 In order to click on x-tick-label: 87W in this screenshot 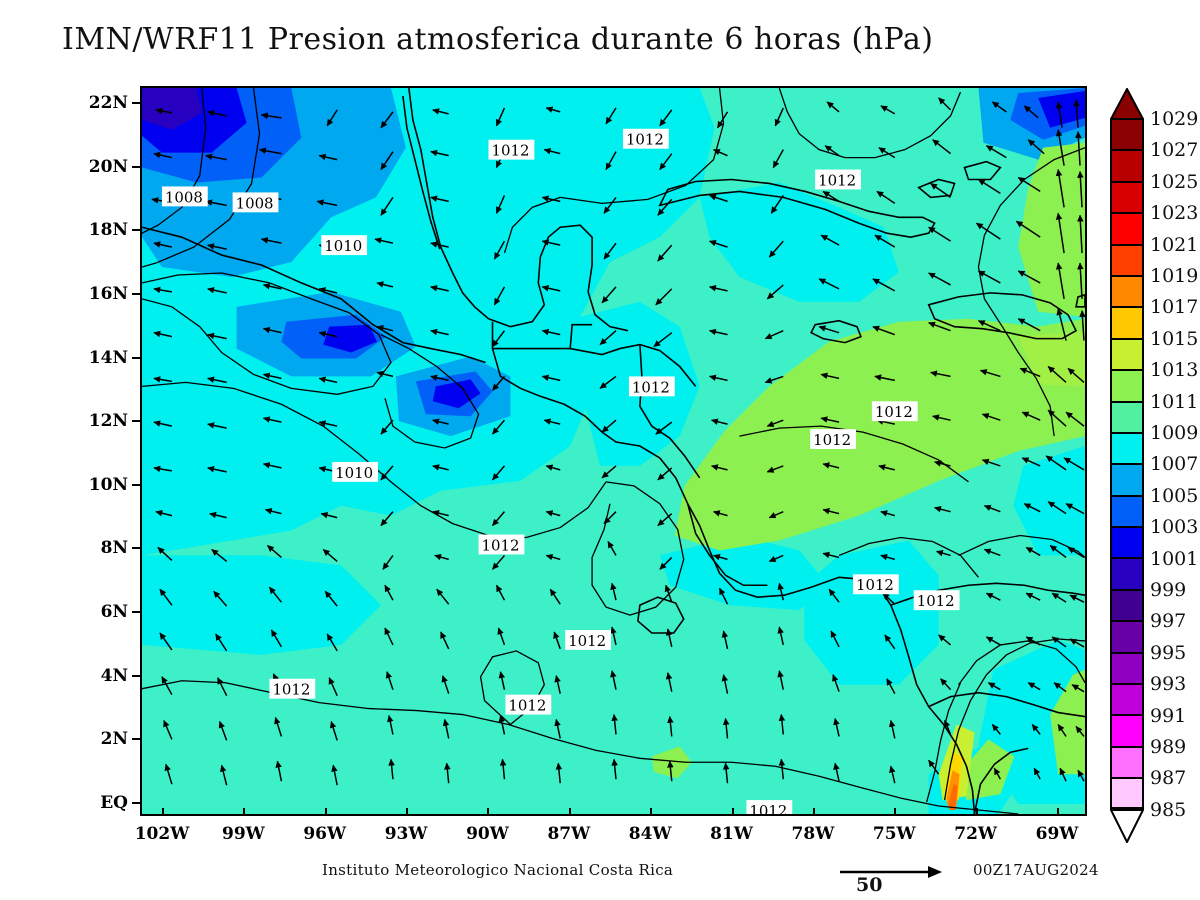, I will do `click(569, 834)`.